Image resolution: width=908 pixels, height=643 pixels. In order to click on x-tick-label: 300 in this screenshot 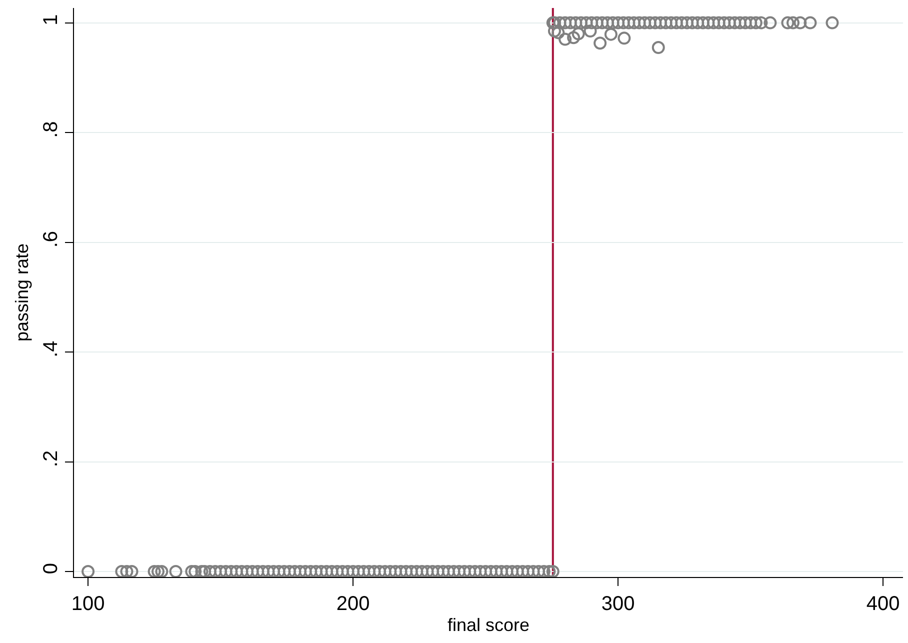, I will do `click(618, 604)`.